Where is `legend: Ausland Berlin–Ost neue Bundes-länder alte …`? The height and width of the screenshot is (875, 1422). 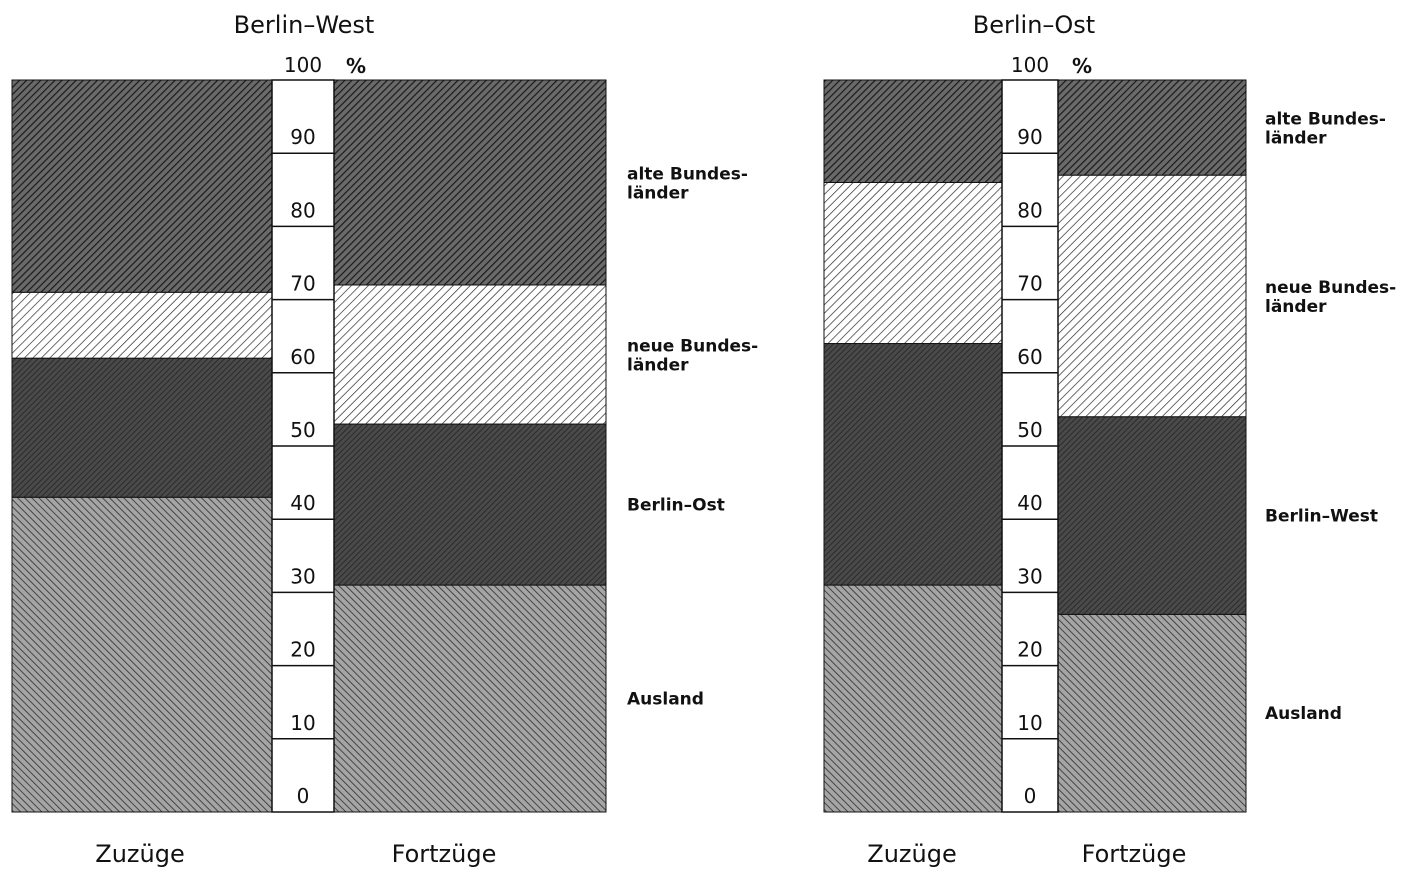
legend: Ausland Berlin–Ost neue Bundes-länder alte … is located at coordinates (692, 436).